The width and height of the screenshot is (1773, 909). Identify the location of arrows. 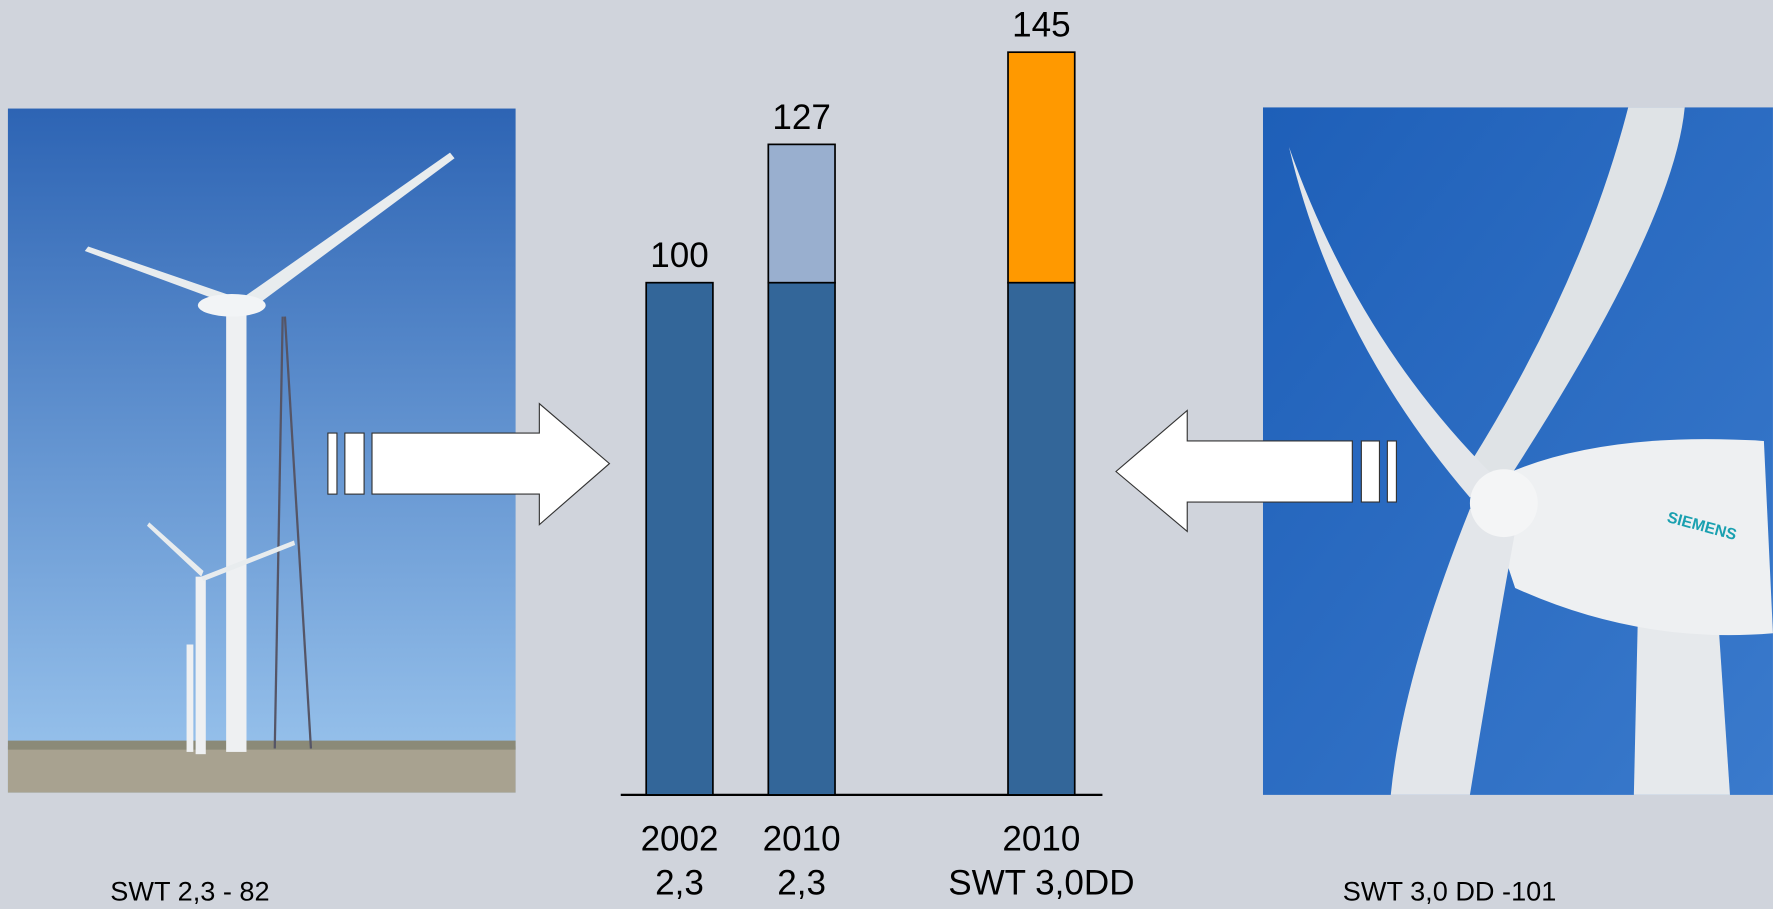
(862, 467).